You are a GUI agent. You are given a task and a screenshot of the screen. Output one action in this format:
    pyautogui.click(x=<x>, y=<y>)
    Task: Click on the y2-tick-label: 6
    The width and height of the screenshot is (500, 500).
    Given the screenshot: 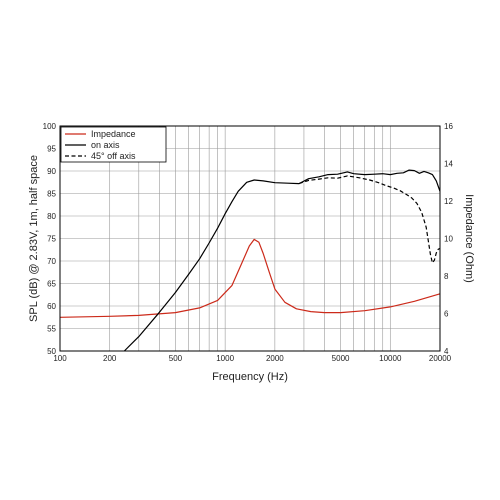 What is the action you would take?
    pyautogui.click(x=446, y=314)
    